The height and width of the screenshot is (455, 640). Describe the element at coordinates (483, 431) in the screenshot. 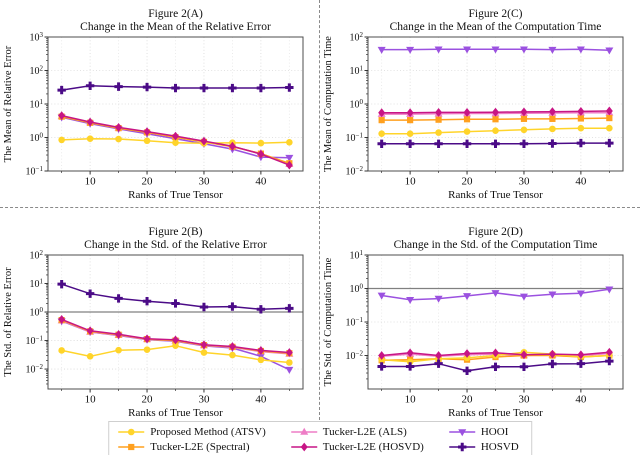

I see `legend-item-hooi: HOOI` at that location.